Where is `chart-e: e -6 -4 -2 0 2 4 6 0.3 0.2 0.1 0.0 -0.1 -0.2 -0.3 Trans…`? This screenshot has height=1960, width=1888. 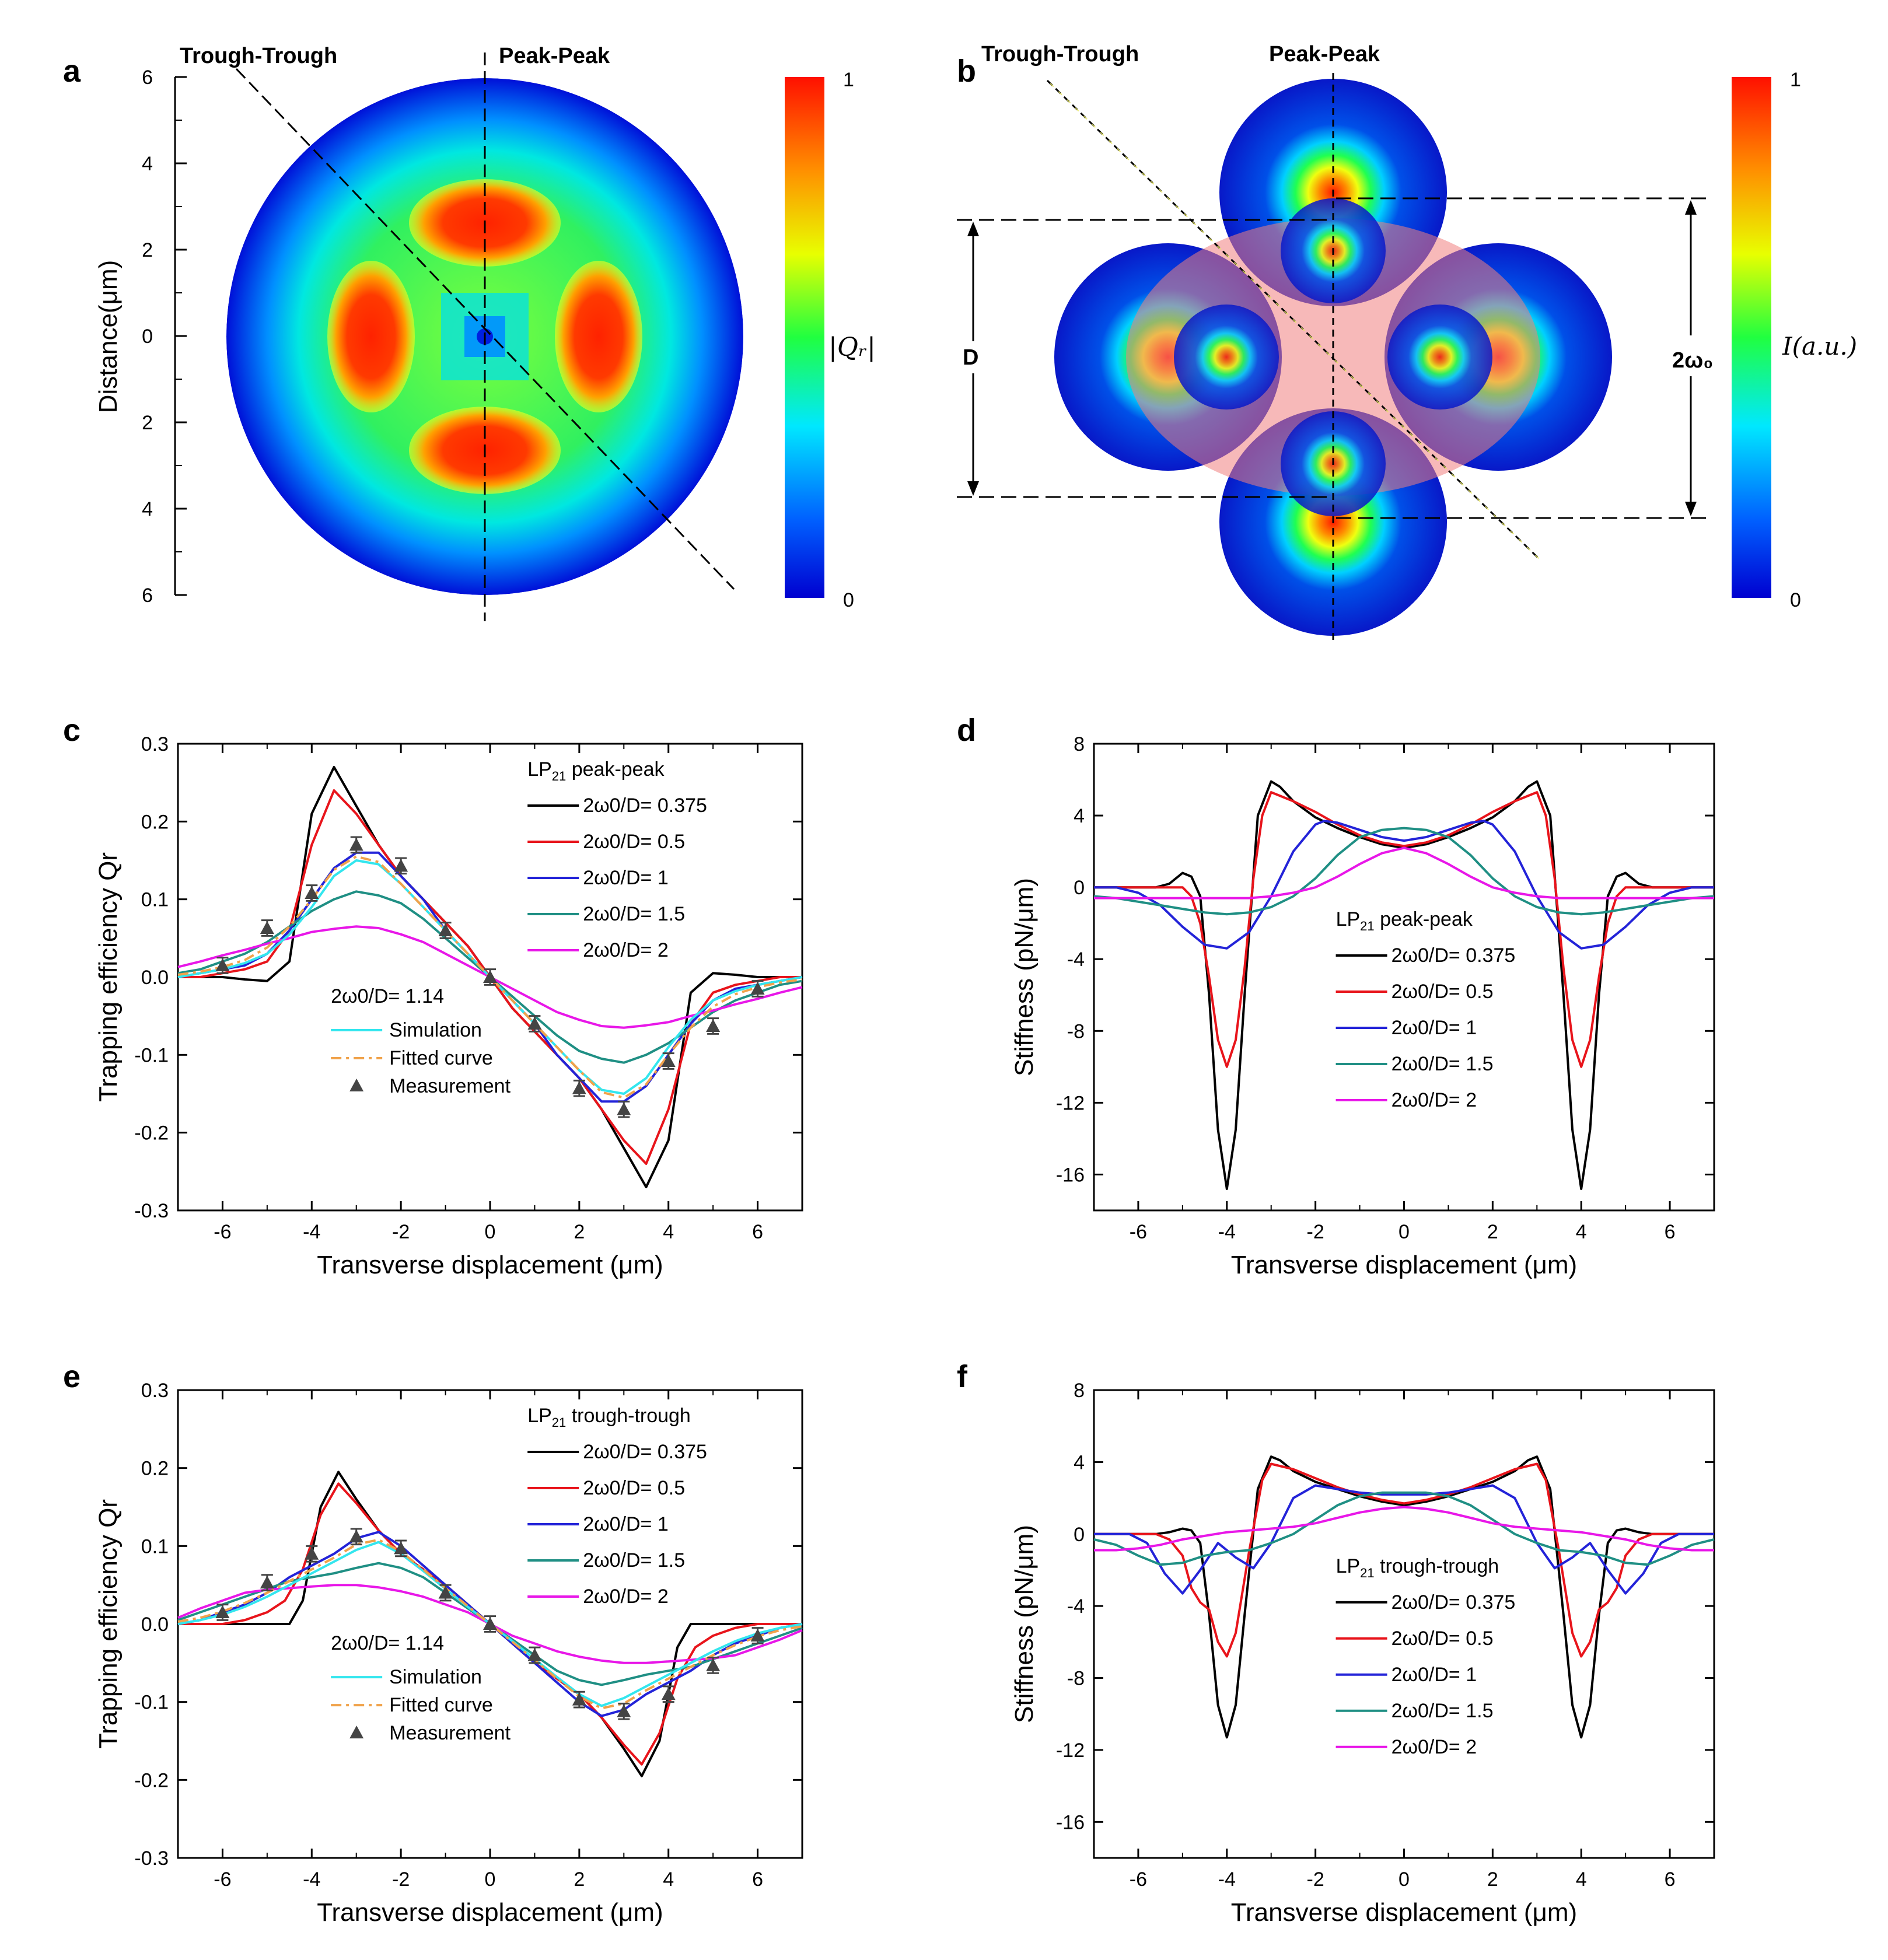
chart-e: e -6 -4 -2 0 2 4 6 0.3 0.2 0.1 0.0 -0.1 -0.2 -0.3 Trans… is located at coordinates (433, 1643).